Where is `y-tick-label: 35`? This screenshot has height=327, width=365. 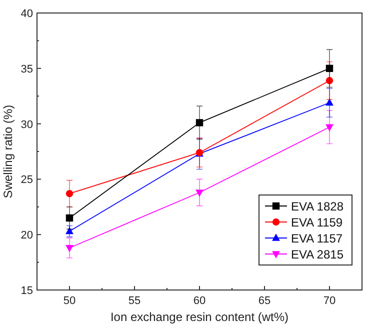 y-tick-label: 35 is located at coordinates (26, 69).